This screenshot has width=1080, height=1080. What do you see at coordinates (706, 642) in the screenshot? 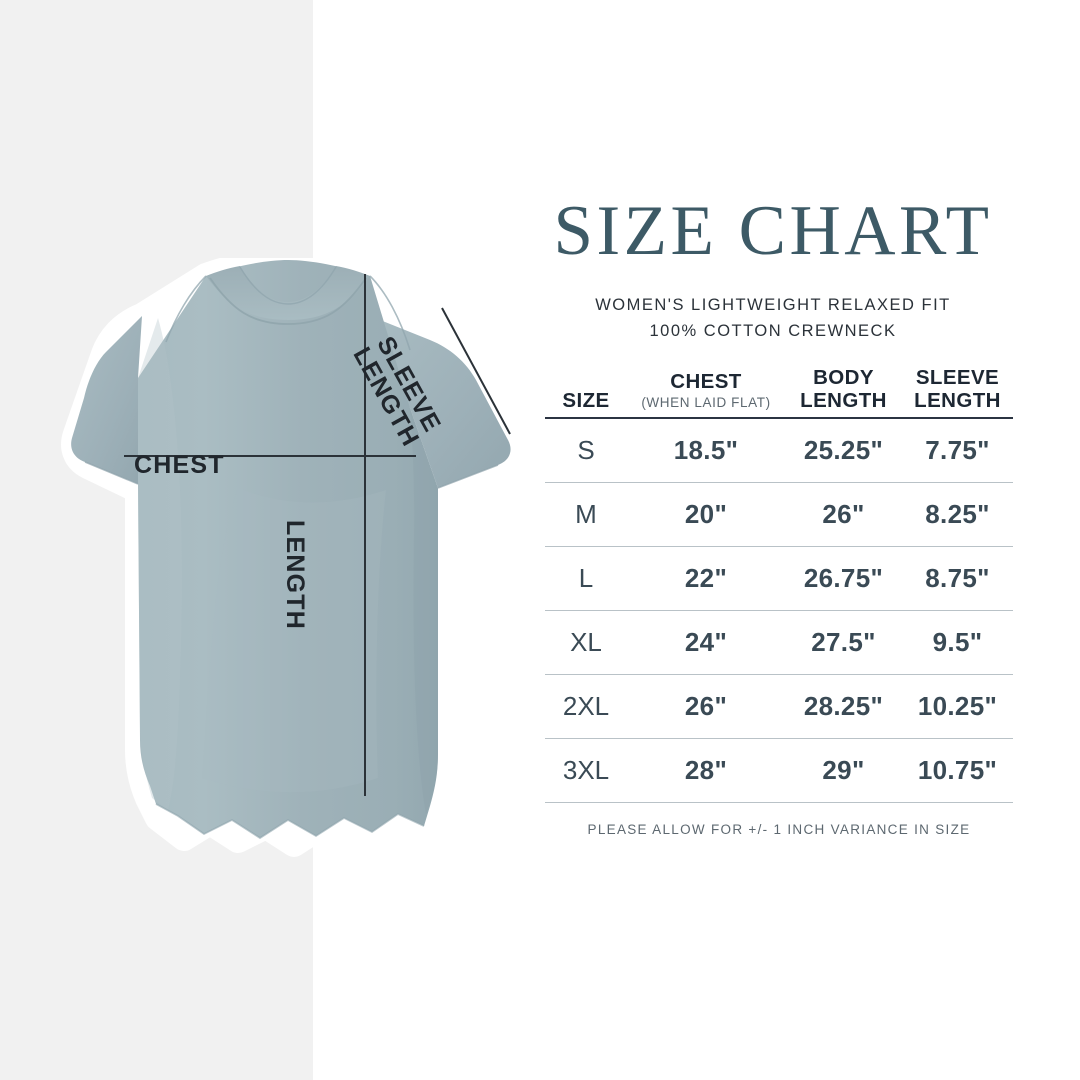
I see `cell-chest: 24"` at bounding box center [706, 642].